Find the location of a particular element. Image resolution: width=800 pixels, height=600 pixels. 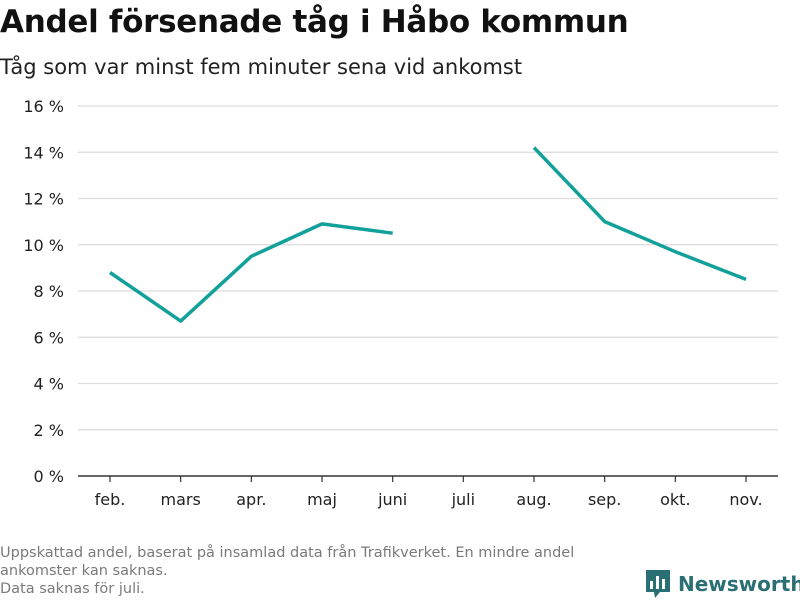

x-tick-label: juni is located at coordinates (392, 499).